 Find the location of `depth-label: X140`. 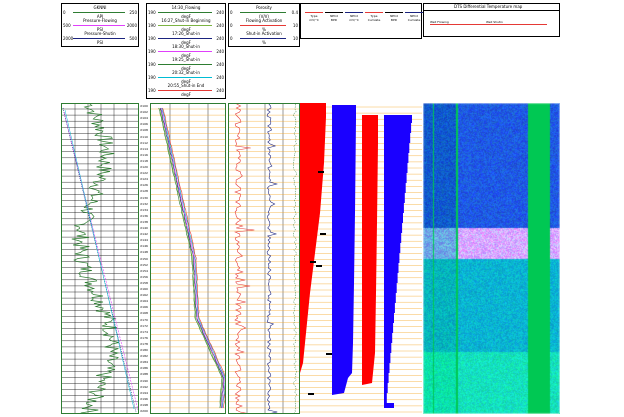

depth-label: X140 is located at coordinates (144, 228).